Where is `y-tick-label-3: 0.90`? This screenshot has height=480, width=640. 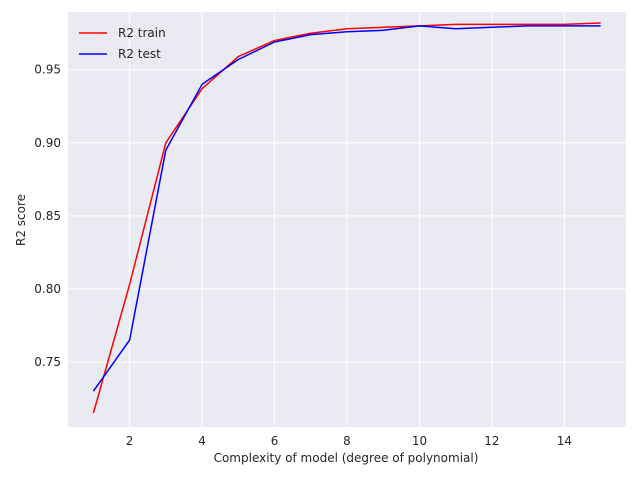
y-tick-label-3: 0.90 is located at coordinates (47, 143).